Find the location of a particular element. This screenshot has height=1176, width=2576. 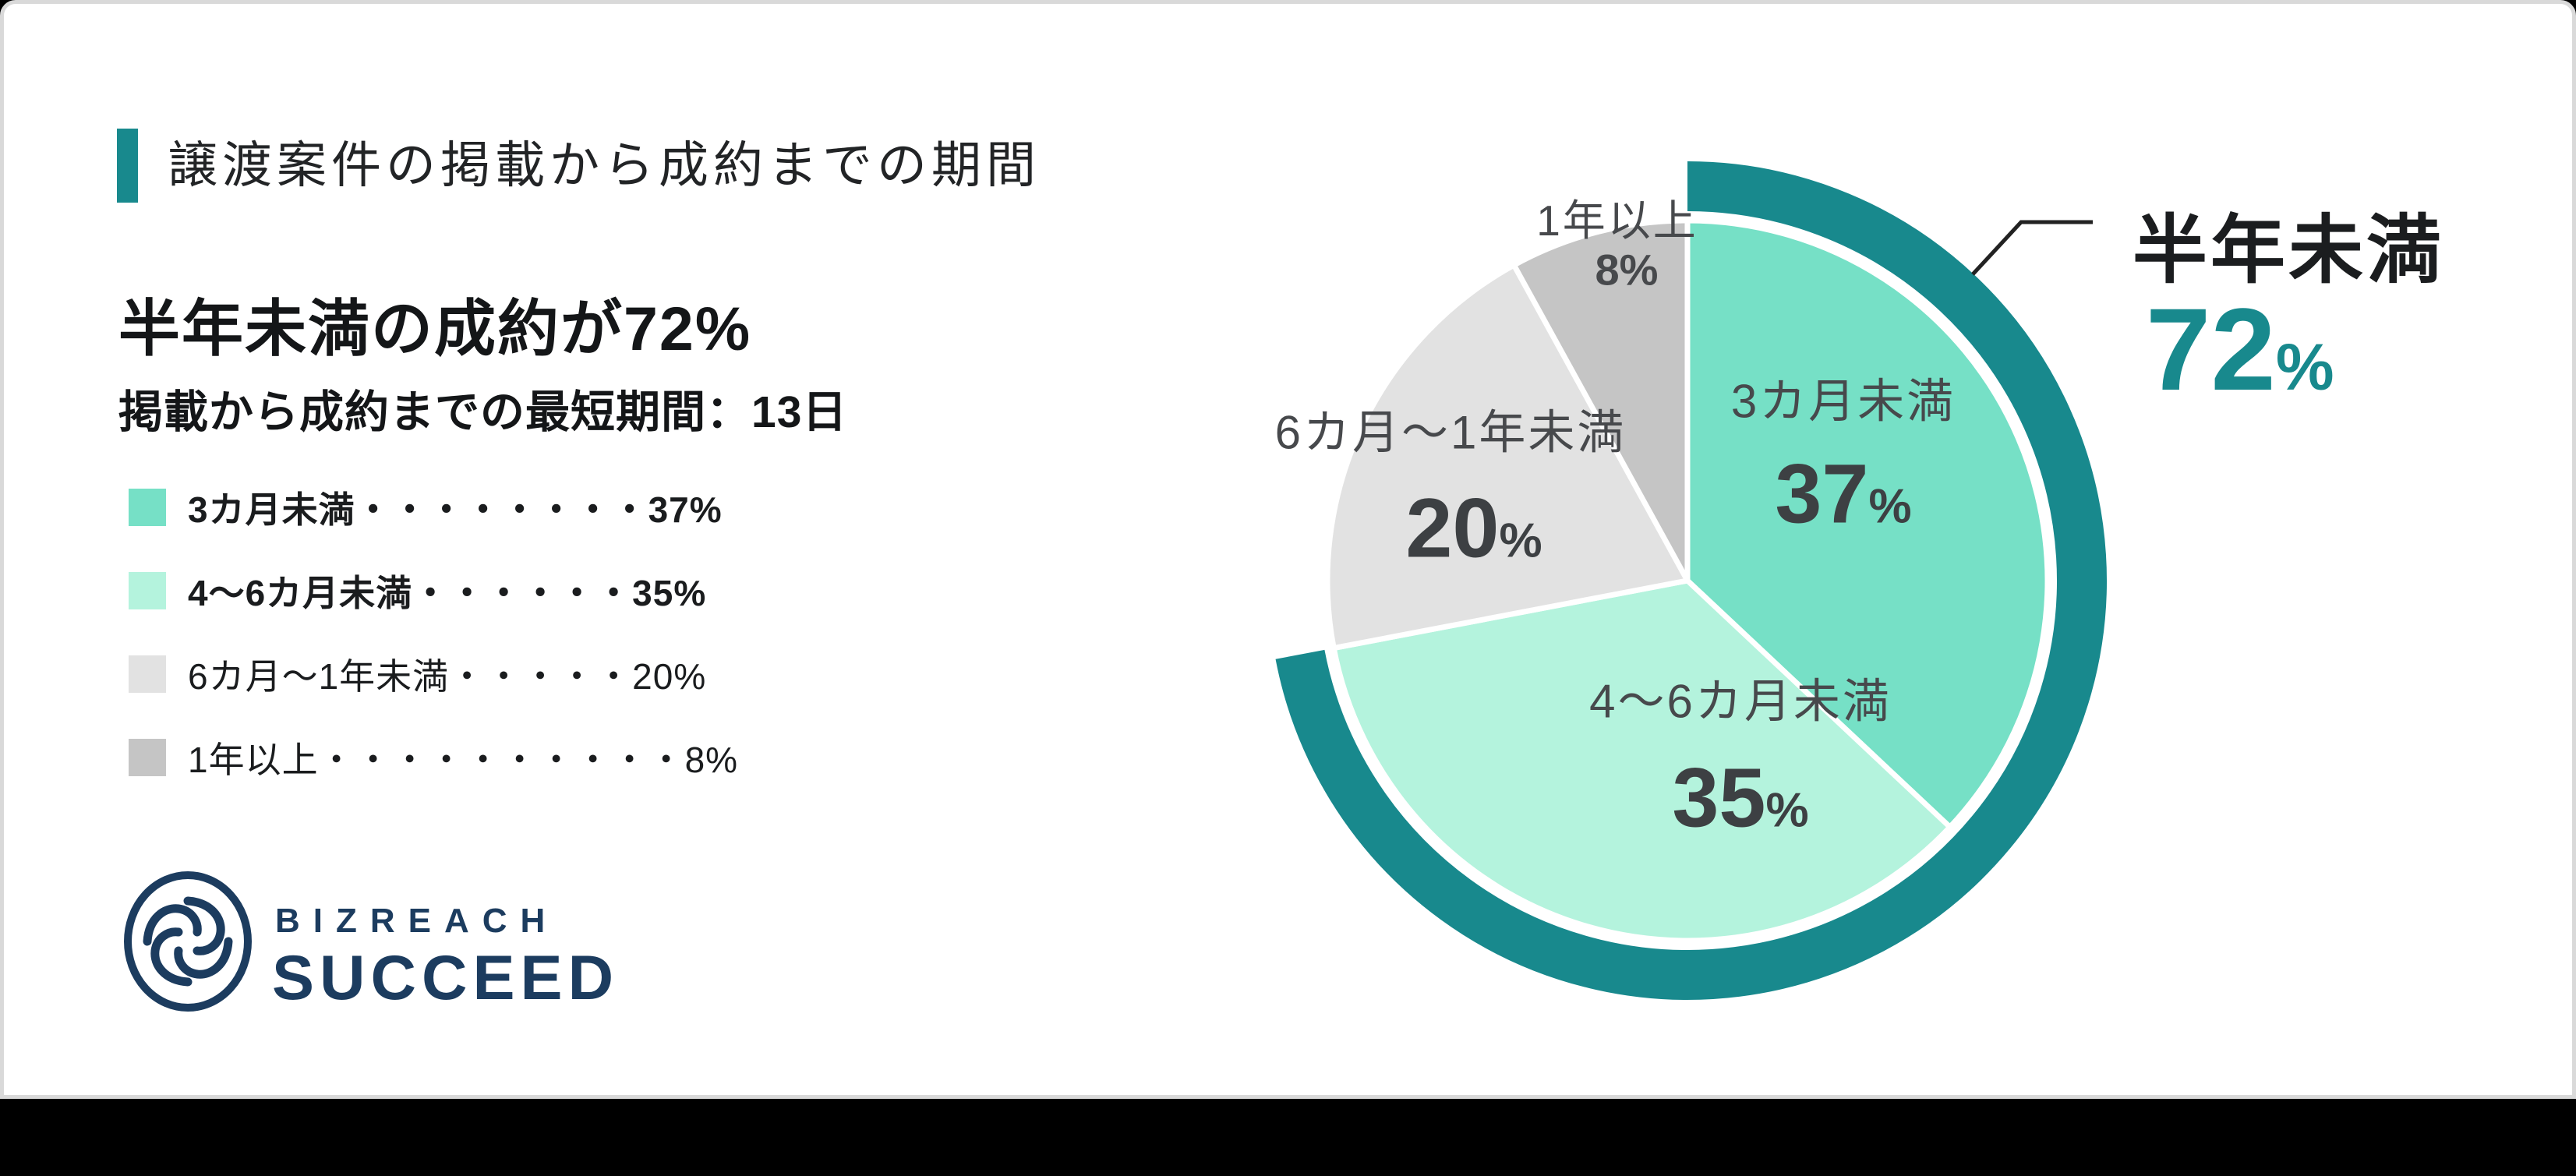

legend-dots: ・・・・・・・・ is located at coordinates (501, 509).